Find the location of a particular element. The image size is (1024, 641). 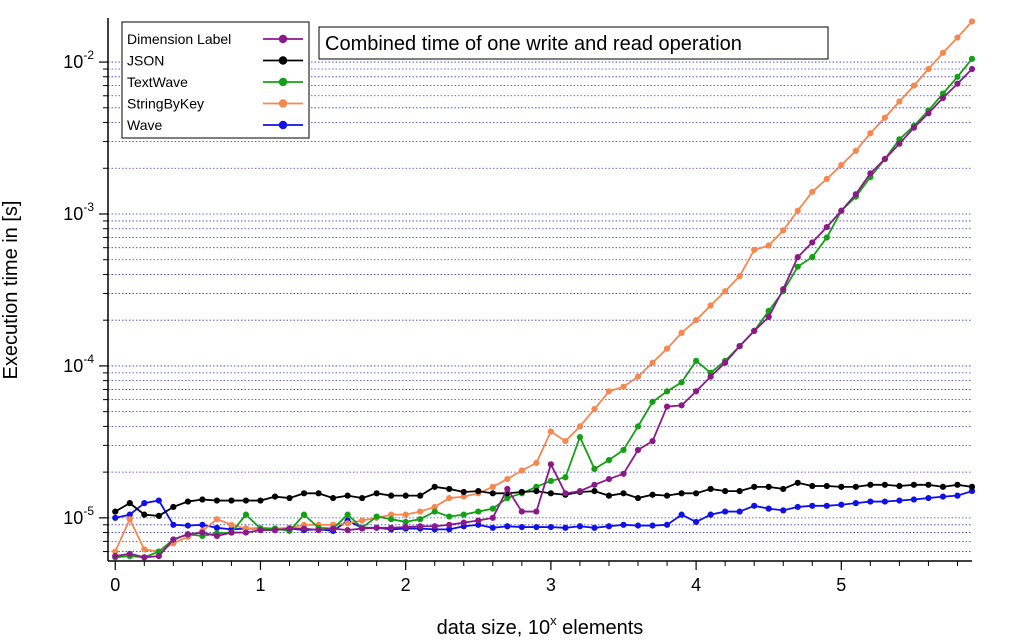

x-axis-title-tail: elements is located at coordinates (600, 628).